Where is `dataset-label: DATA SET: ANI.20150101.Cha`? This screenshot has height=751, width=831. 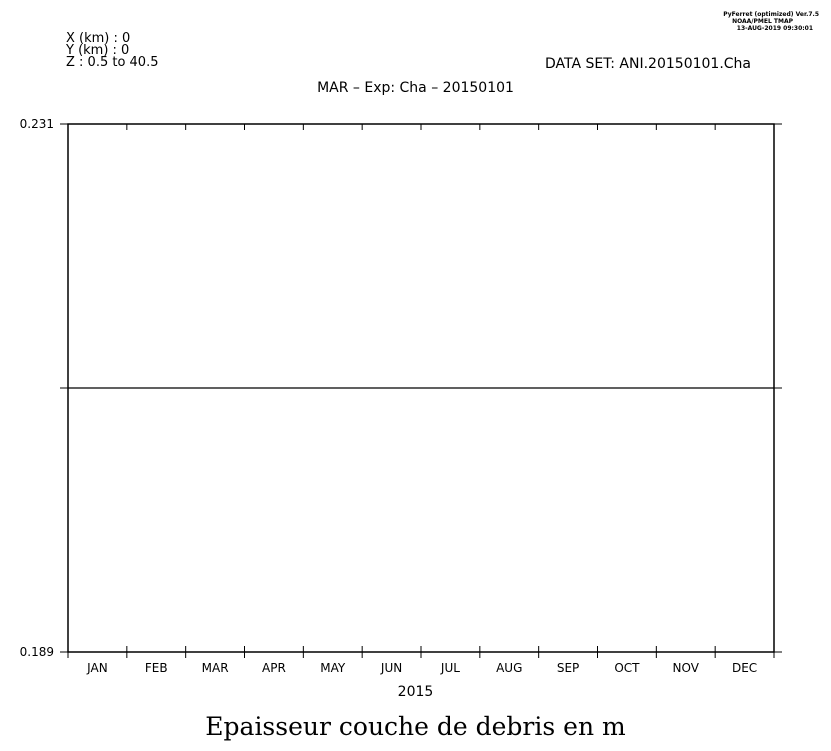 dataset-label: DATA SET: ANI.20150101.Cha is located at coordinates (648, 64).